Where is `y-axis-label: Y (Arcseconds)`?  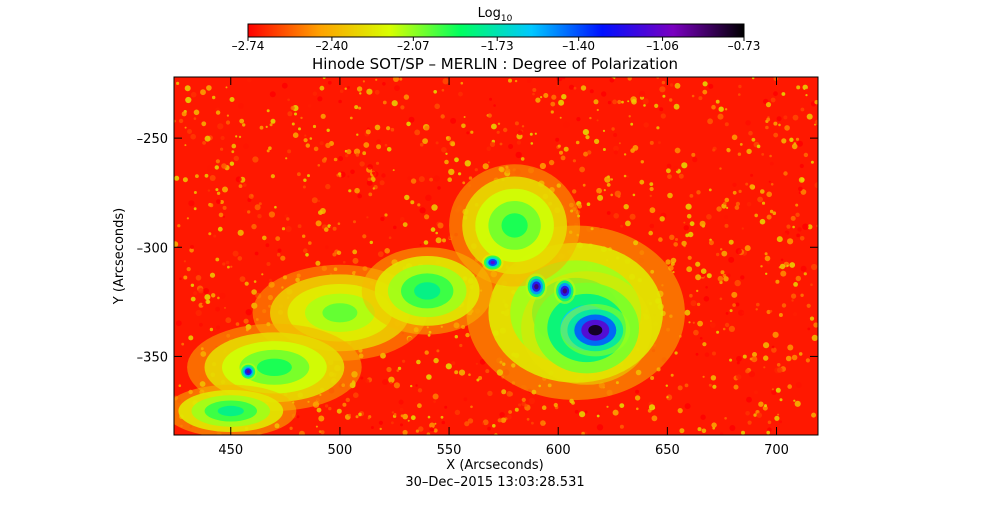 y-axis-label: Y (Arcseconds) is located at coordinates (119, 256).